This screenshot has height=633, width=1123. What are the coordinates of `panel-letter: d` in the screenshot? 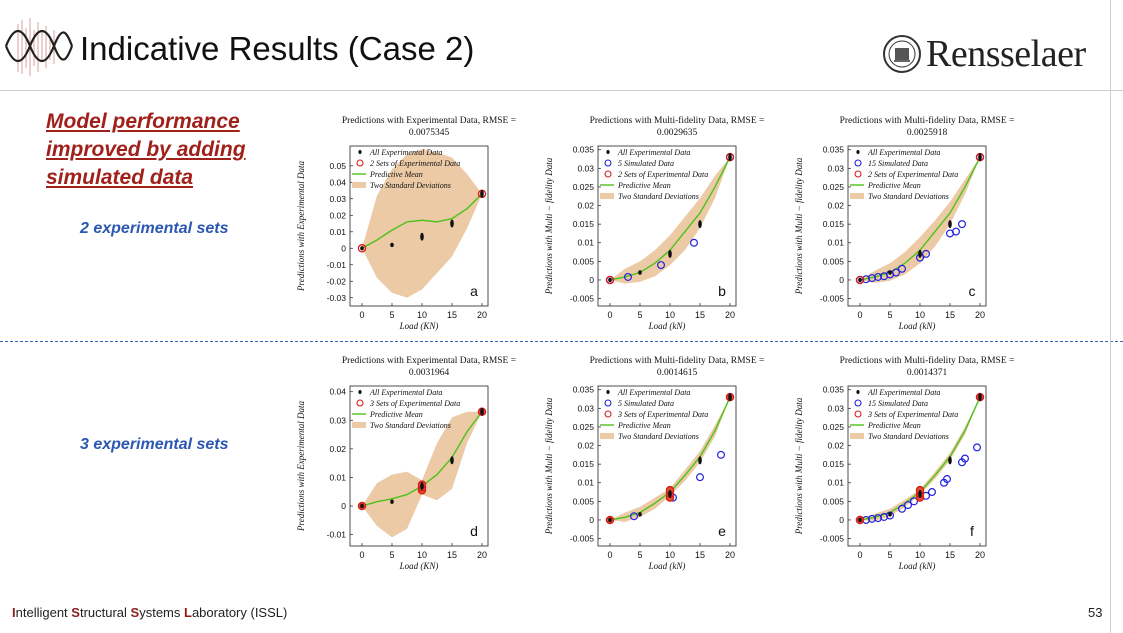 It's located at (474, 531).